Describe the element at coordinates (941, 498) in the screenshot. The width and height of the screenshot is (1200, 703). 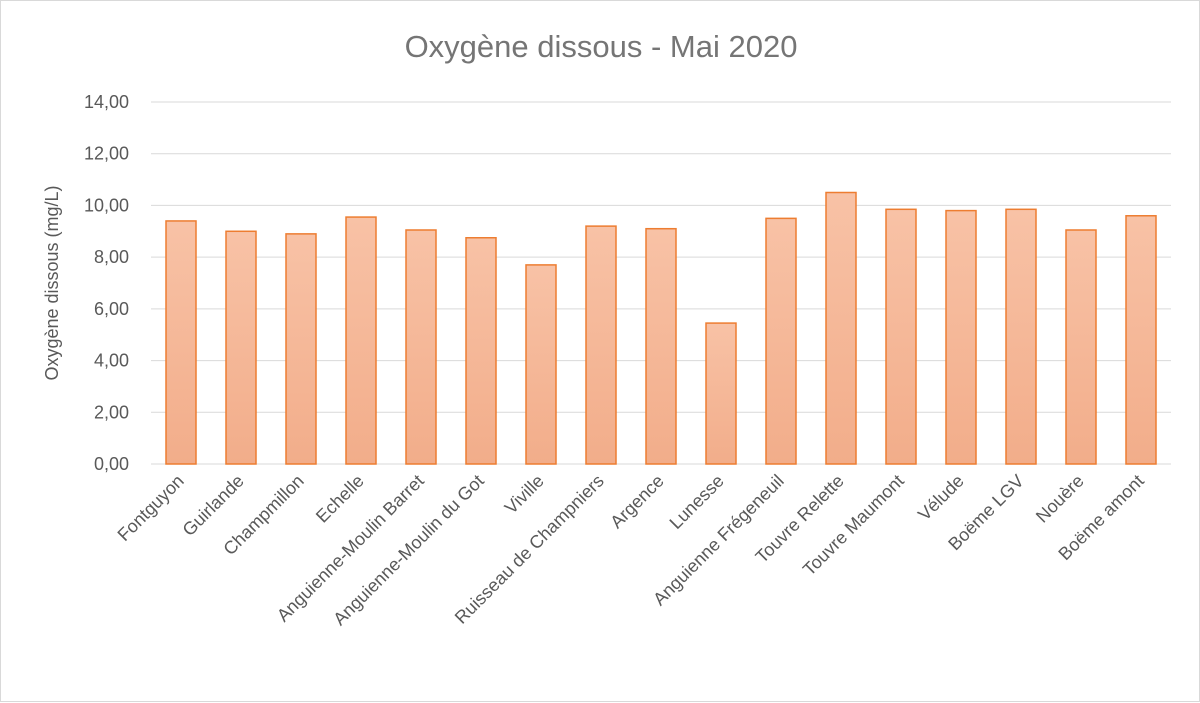
I see `x-tick-label: Vélude` at that location.